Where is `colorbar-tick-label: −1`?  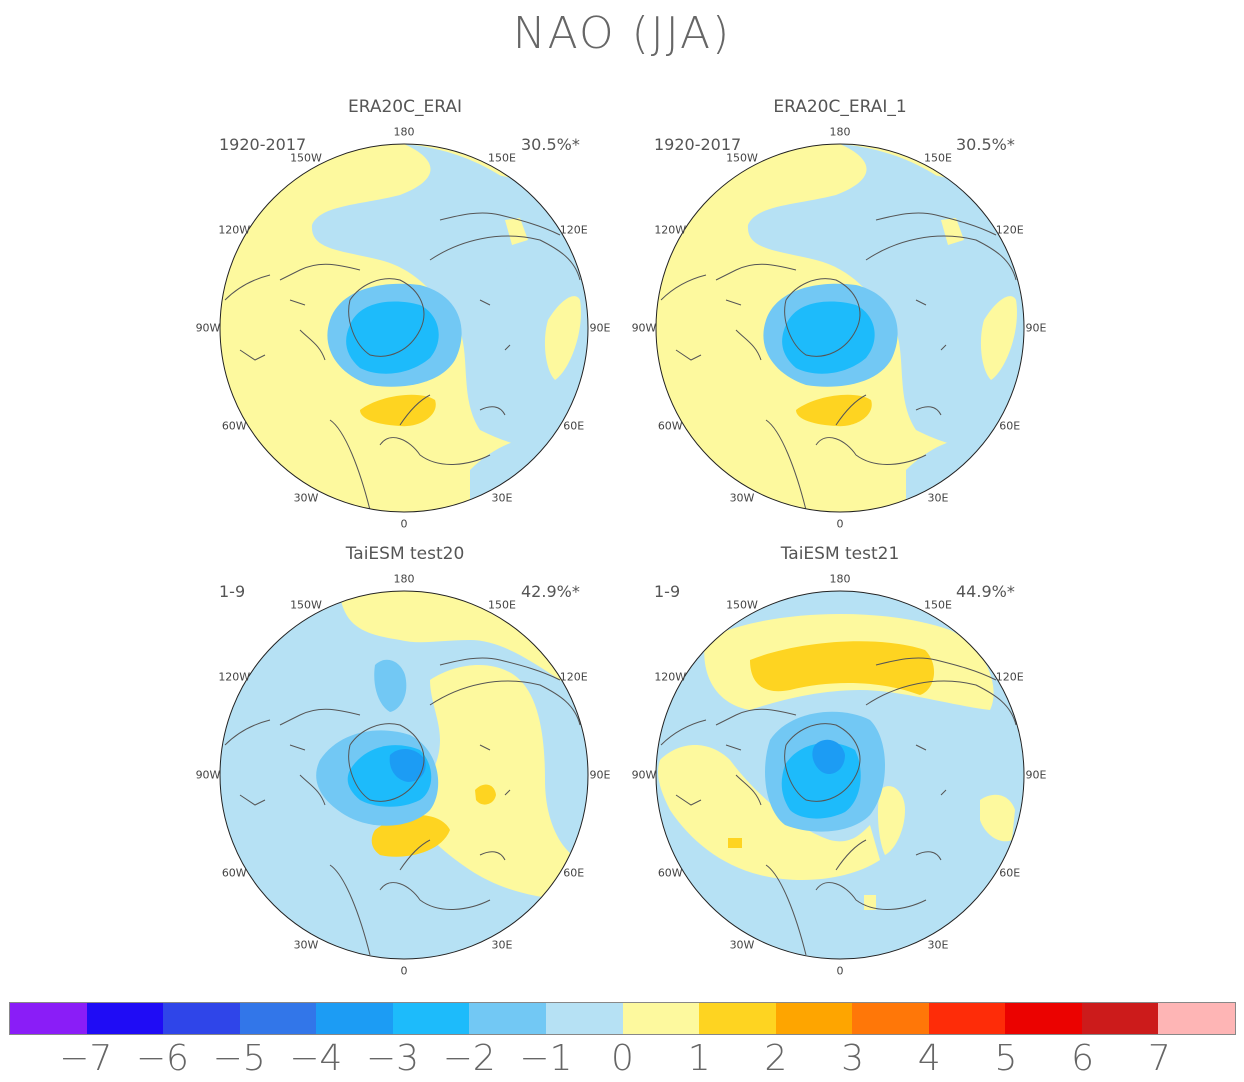 colorbar-tick-label: −1 is located at coordinates (546, 1058).